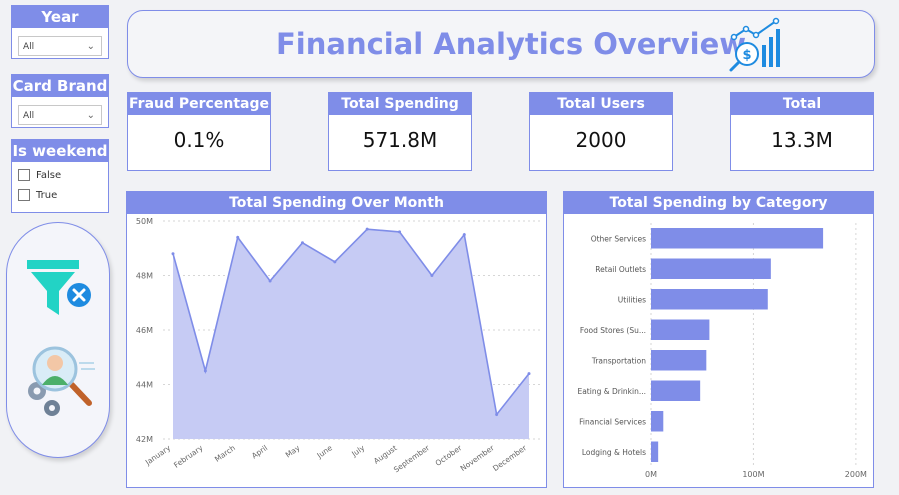  Describe the element at coordinates (60, 17) in the screenshot. I see `year-slicer-label: Year` at that location.